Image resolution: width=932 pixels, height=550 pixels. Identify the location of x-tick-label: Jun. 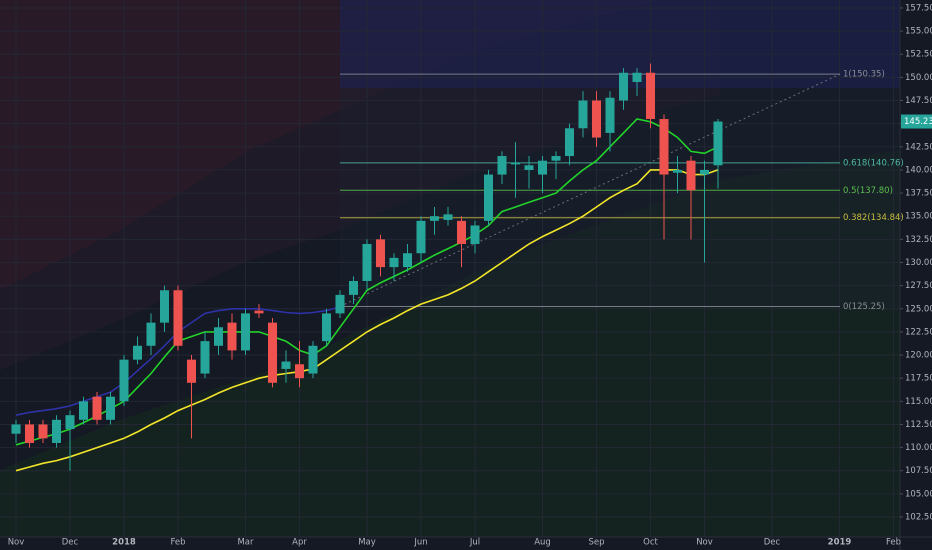
(420, 543).